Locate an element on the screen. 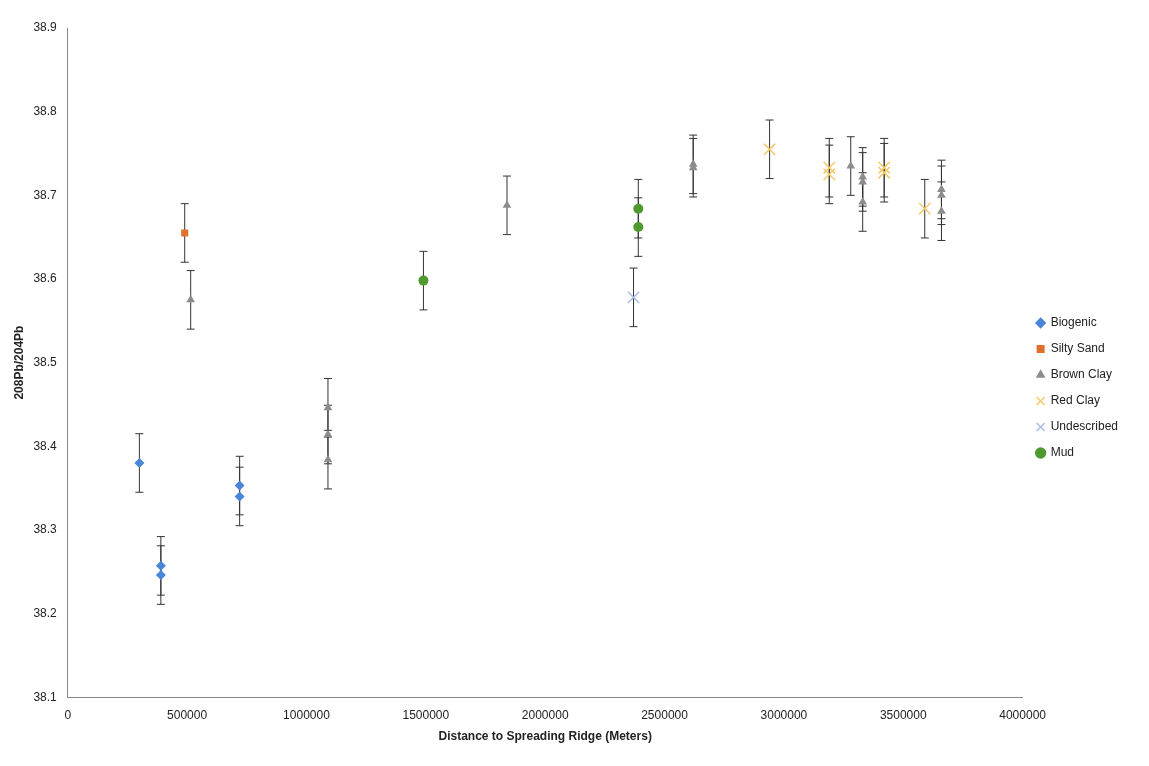 The width and height of the screenshot is (1149, 766). legend-label: Undescribed is located at coordinates (1084, 426).